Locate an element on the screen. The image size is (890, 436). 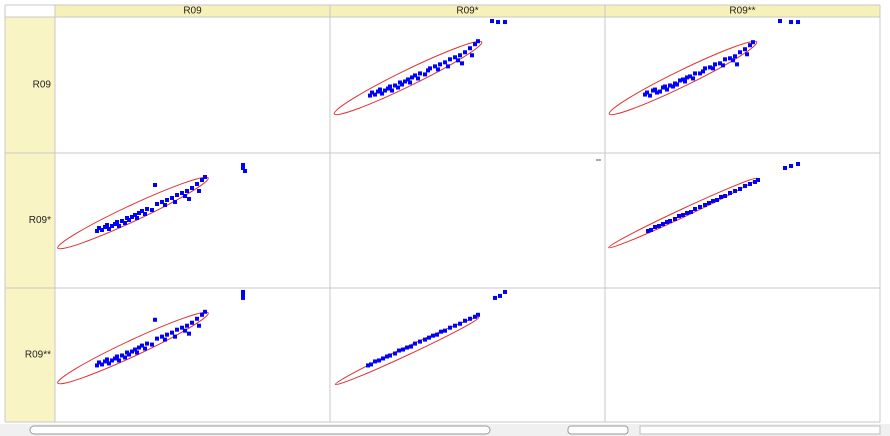
scrollbar-thumb is located at coordinates (260, 430).